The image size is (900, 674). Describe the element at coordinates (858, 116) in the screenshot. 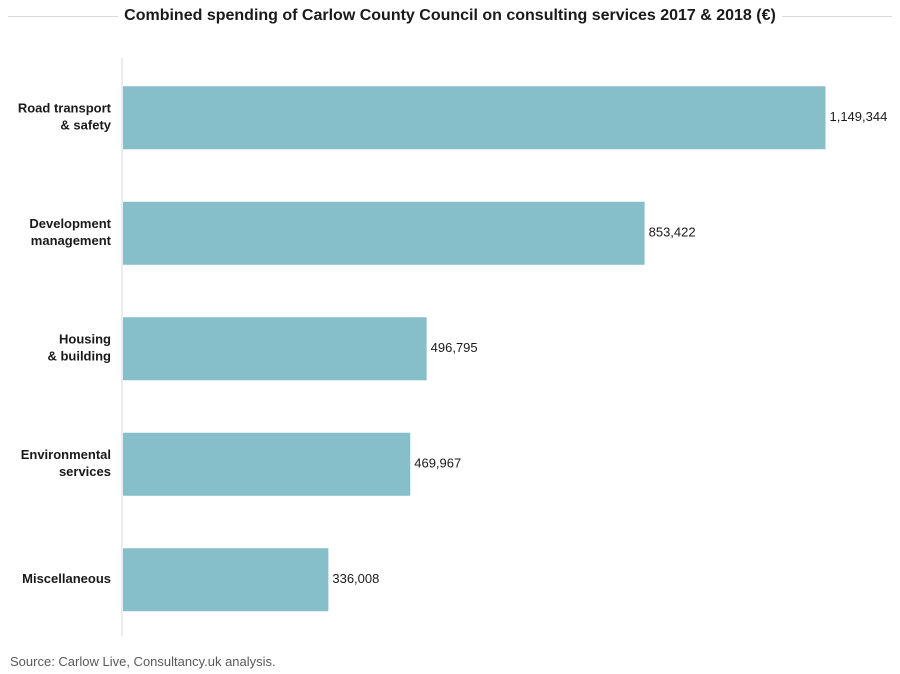

I see `data-label: 1,149,344` at that location.